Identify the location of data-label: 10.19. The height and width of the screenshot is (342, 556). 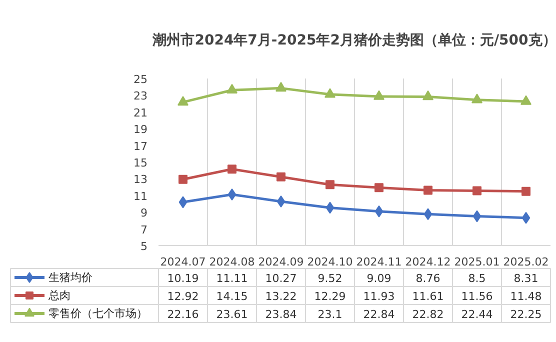
(183, 278).